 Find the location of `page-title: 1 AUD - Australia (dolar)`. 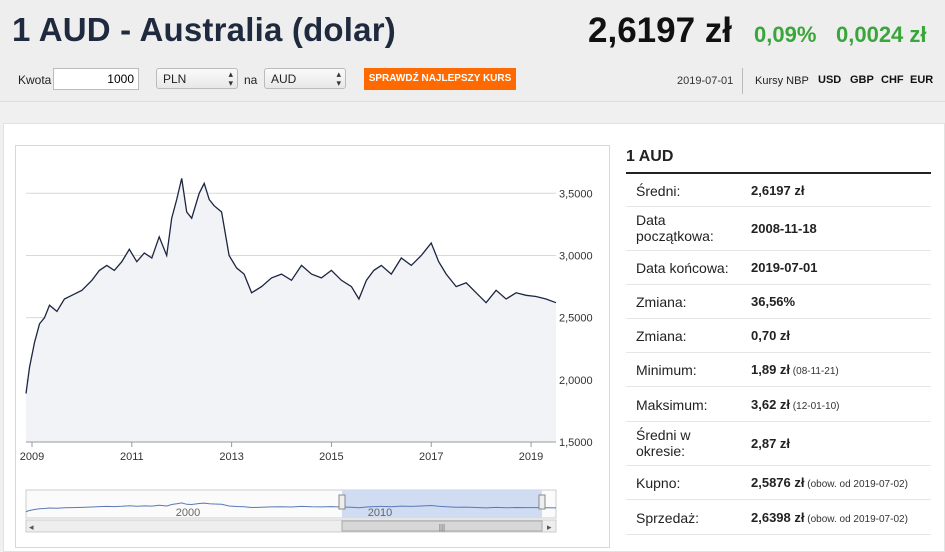

page-title: 1 AUD - Australia (dolar) is located at coordinates (204, 29).